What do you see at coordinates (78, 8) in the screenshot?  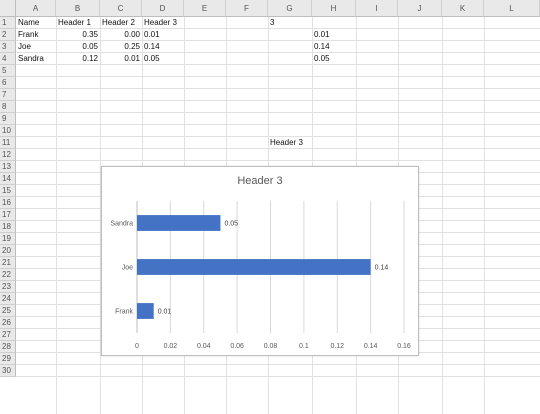 I see `column-header-b: B` at bounding box center [78, 8].